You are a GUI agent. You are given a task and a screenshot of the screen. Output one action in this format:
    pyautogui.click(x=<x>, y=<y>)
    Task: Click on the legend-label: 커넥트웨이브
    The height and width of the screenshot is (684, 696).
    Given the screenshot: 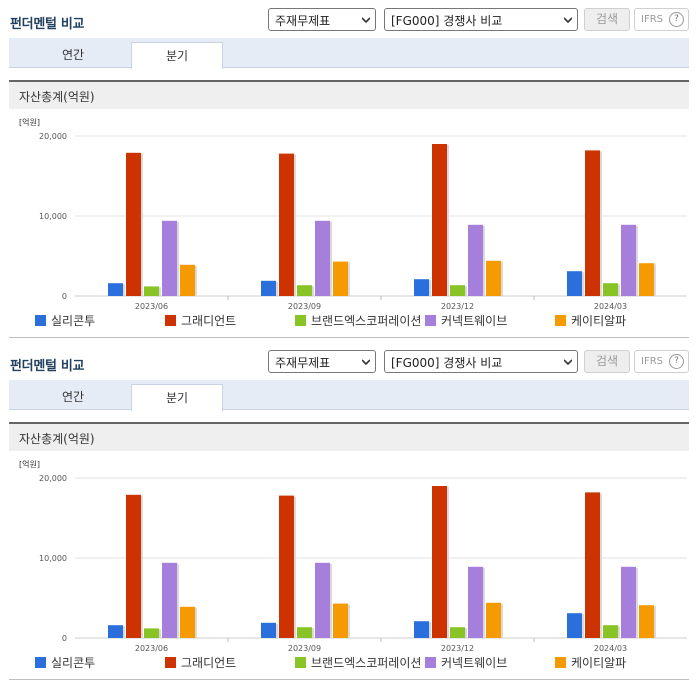 What is the action you would take?
    pyautogui.click(x=474, y=663)
    